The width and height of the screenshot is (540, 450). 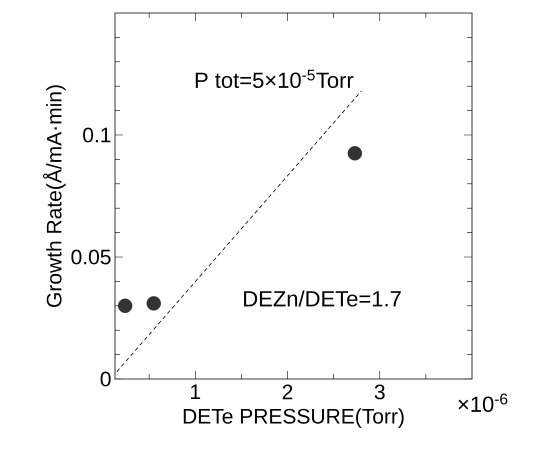 What do you see at coordinates (275, 79) in the screenshot?
I see `annotation: P tot=5×10$^{-5}$Torr` at bounding box center [275, 79].